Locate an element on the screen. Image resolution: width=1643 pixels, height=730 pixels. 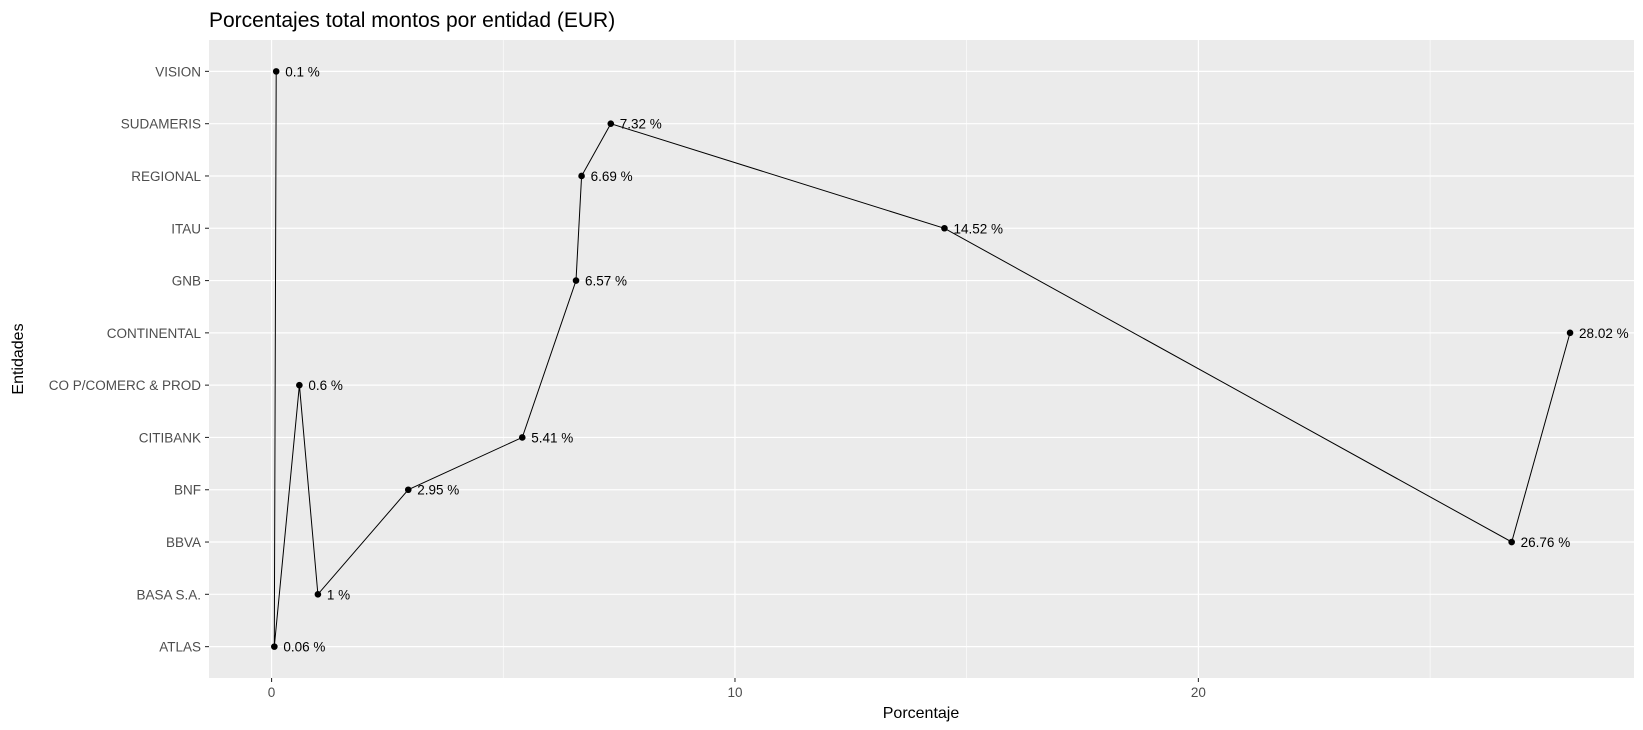
y-tick-label: ITAU is located at coordinates (186, 228).